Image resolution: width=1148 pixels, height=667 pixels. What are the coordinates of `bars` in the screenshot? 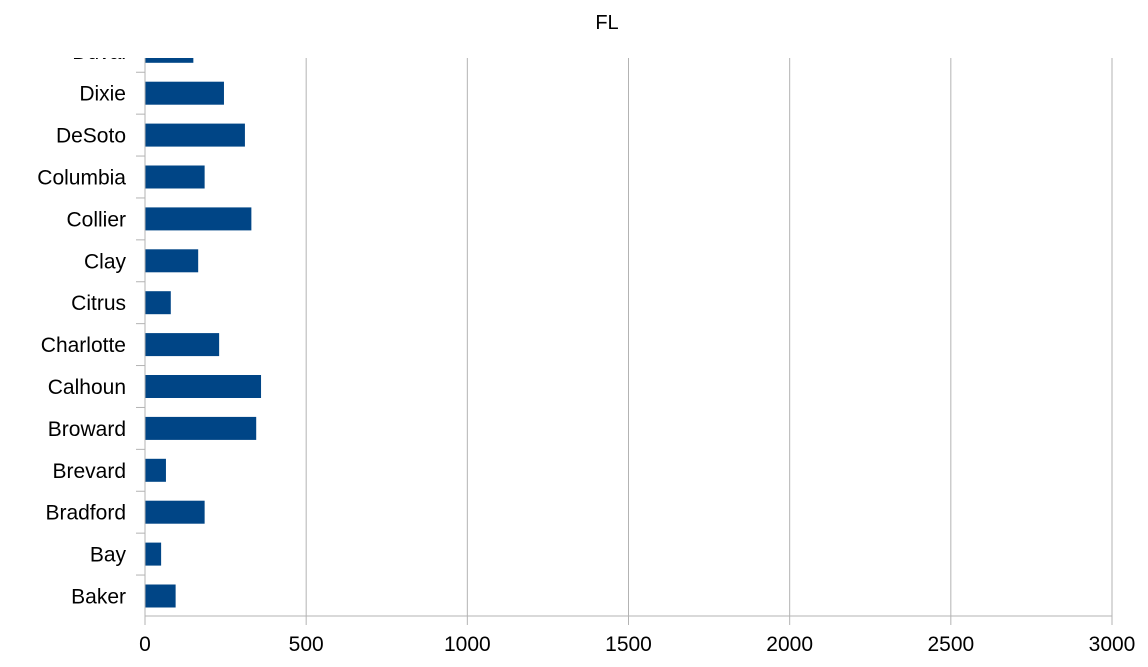 It's located at (203, 333).